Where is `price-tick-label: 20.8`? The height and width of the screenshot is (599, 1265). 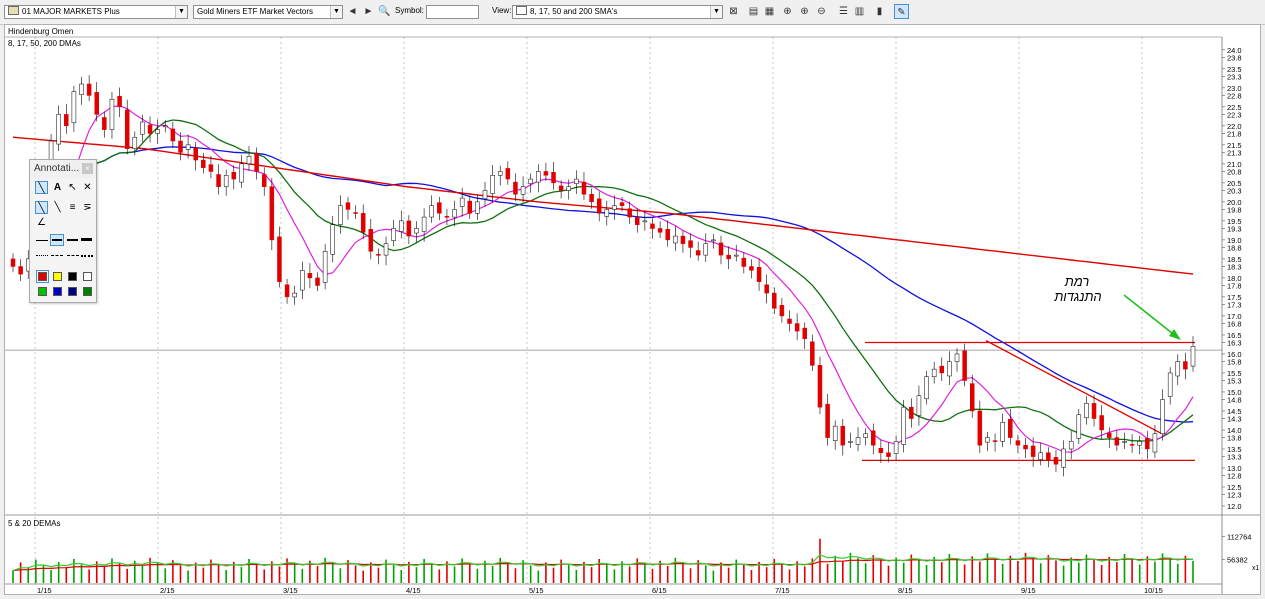 price-tick-label: 20.8 is located at coordinates (1234, 171).